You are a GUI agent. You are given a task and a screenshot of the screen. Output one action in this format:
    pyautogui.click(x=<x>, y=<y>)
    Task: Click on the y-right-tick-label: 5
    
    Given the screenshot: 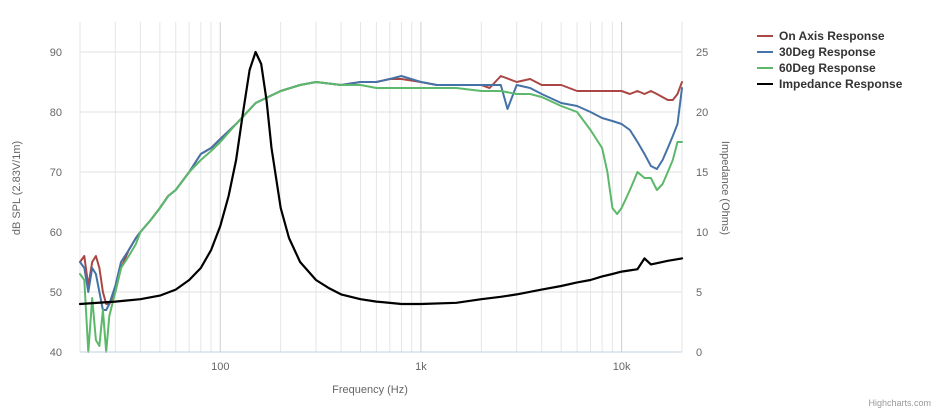 What is the action you would take?
    pyautogui.click(x=699, y=293)
    